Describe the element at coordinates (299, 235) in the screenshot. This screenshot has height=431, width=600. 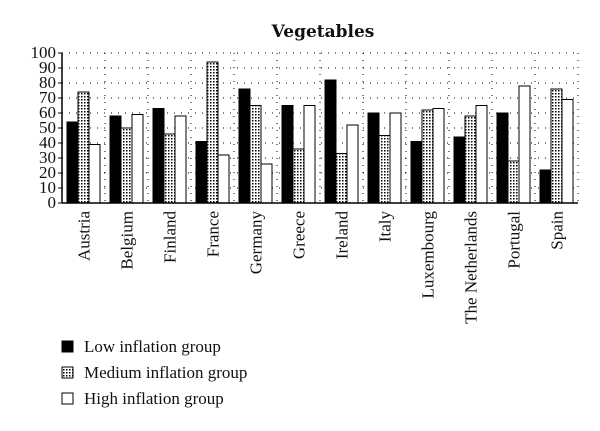
I see `x-category-label: Greece` at that location.